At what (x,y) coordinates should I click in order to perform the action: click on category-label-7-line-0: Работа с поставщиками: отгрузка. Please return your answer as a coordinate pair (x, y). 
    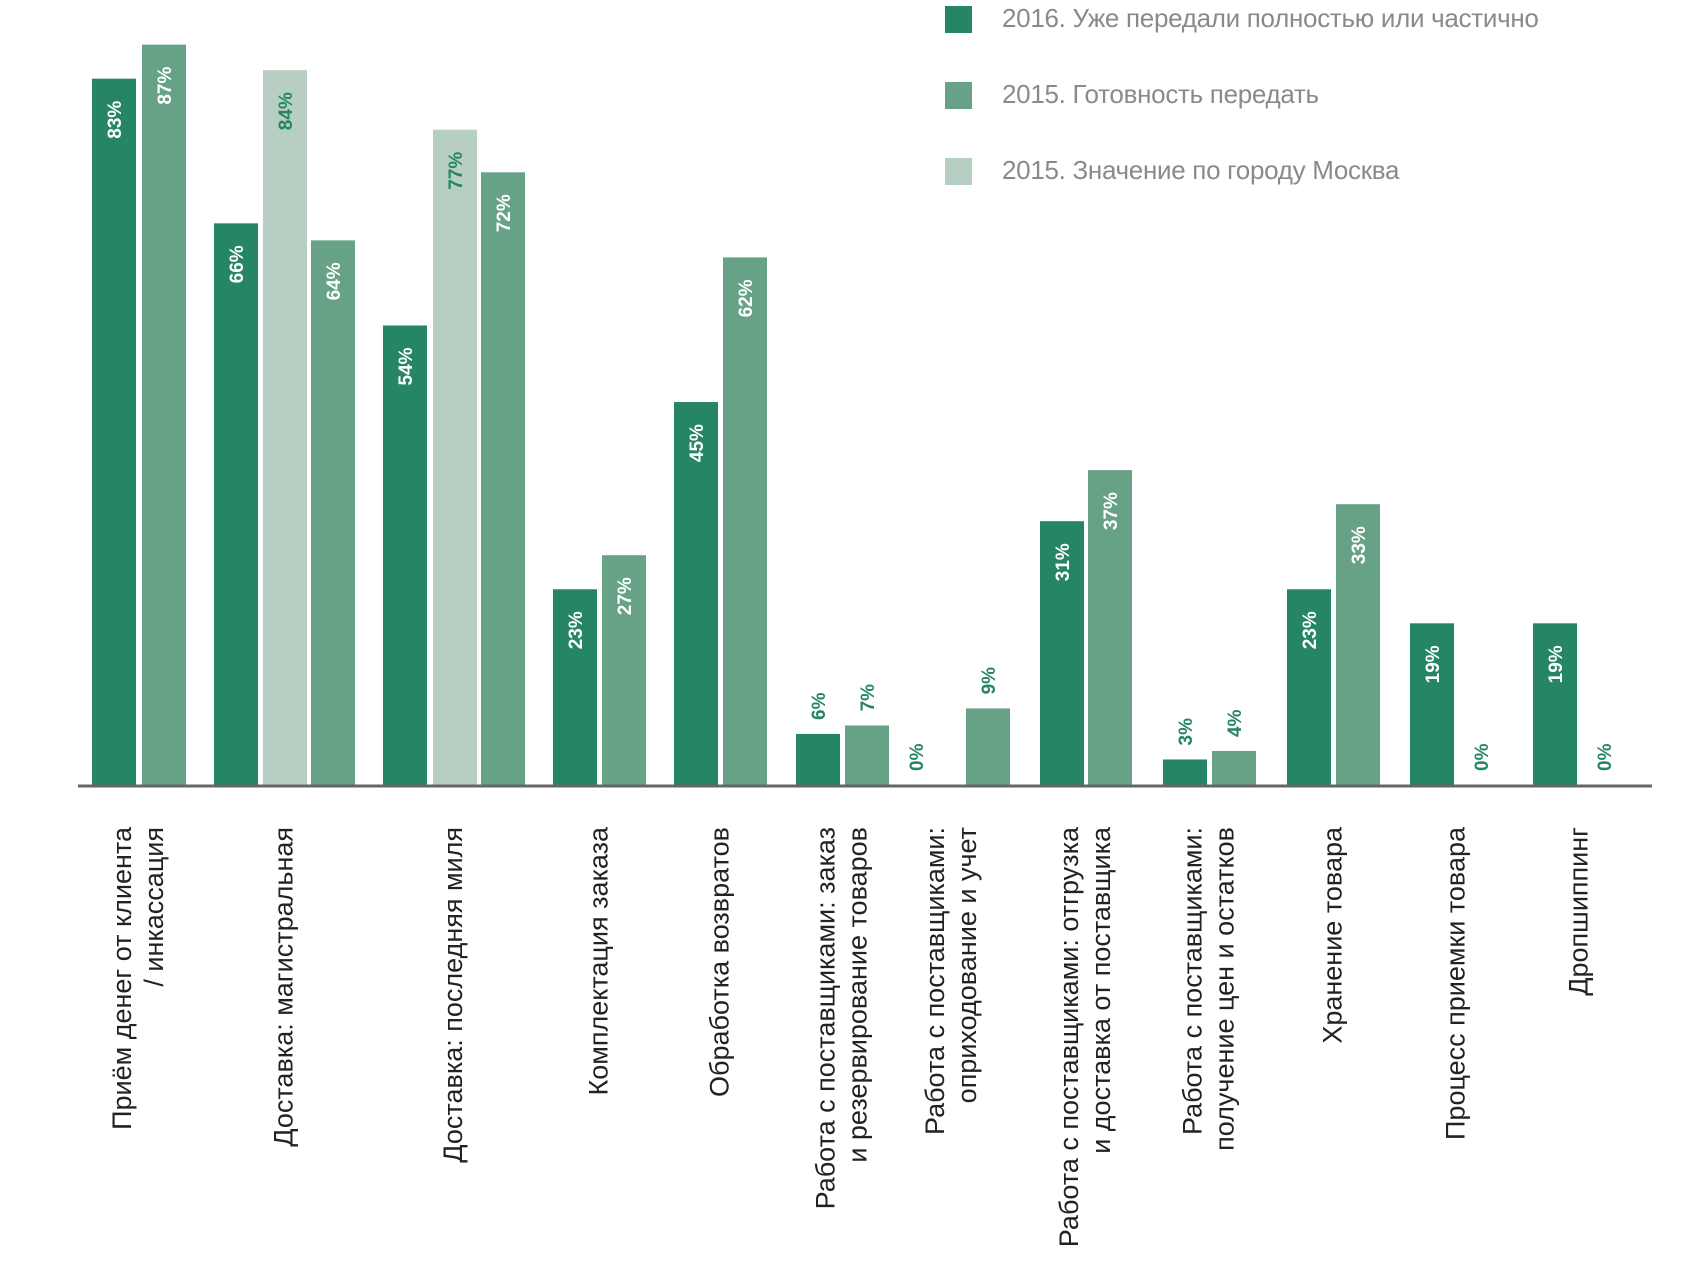
    Looking at the image, I should click on (1069, 1036).